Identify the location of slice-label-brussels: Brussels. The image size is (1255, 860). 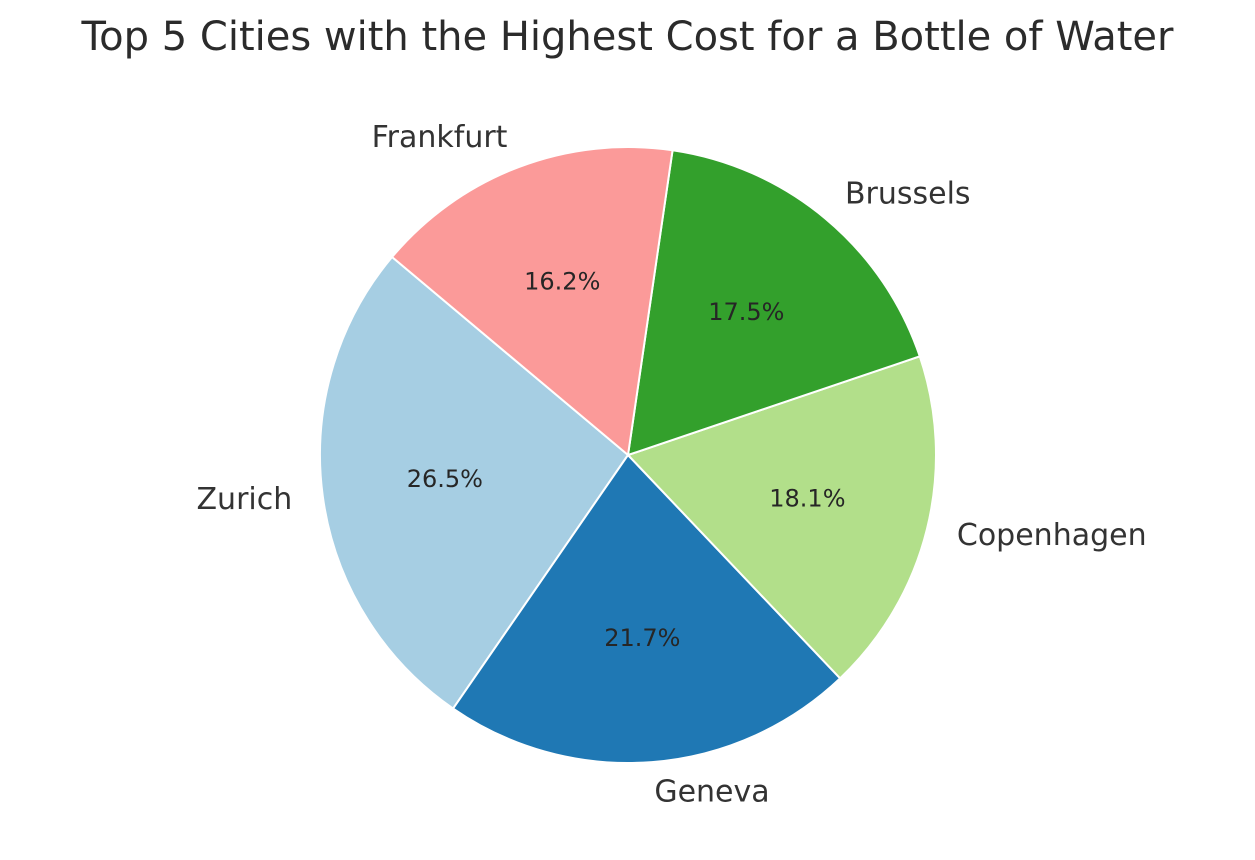
(908, 193).